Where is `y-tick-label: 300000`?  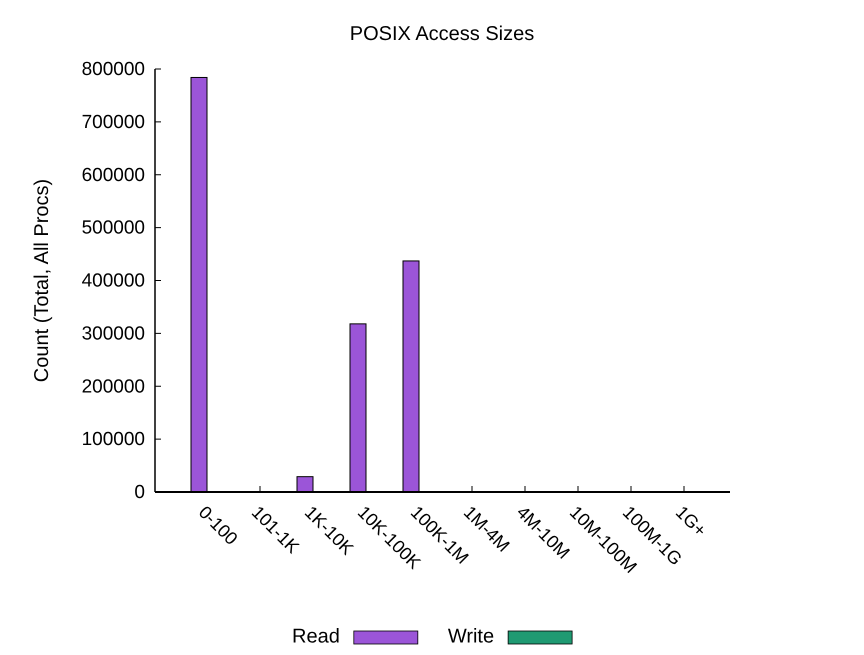
y-tick-label: 300000 is located at coordinates (113, 333).